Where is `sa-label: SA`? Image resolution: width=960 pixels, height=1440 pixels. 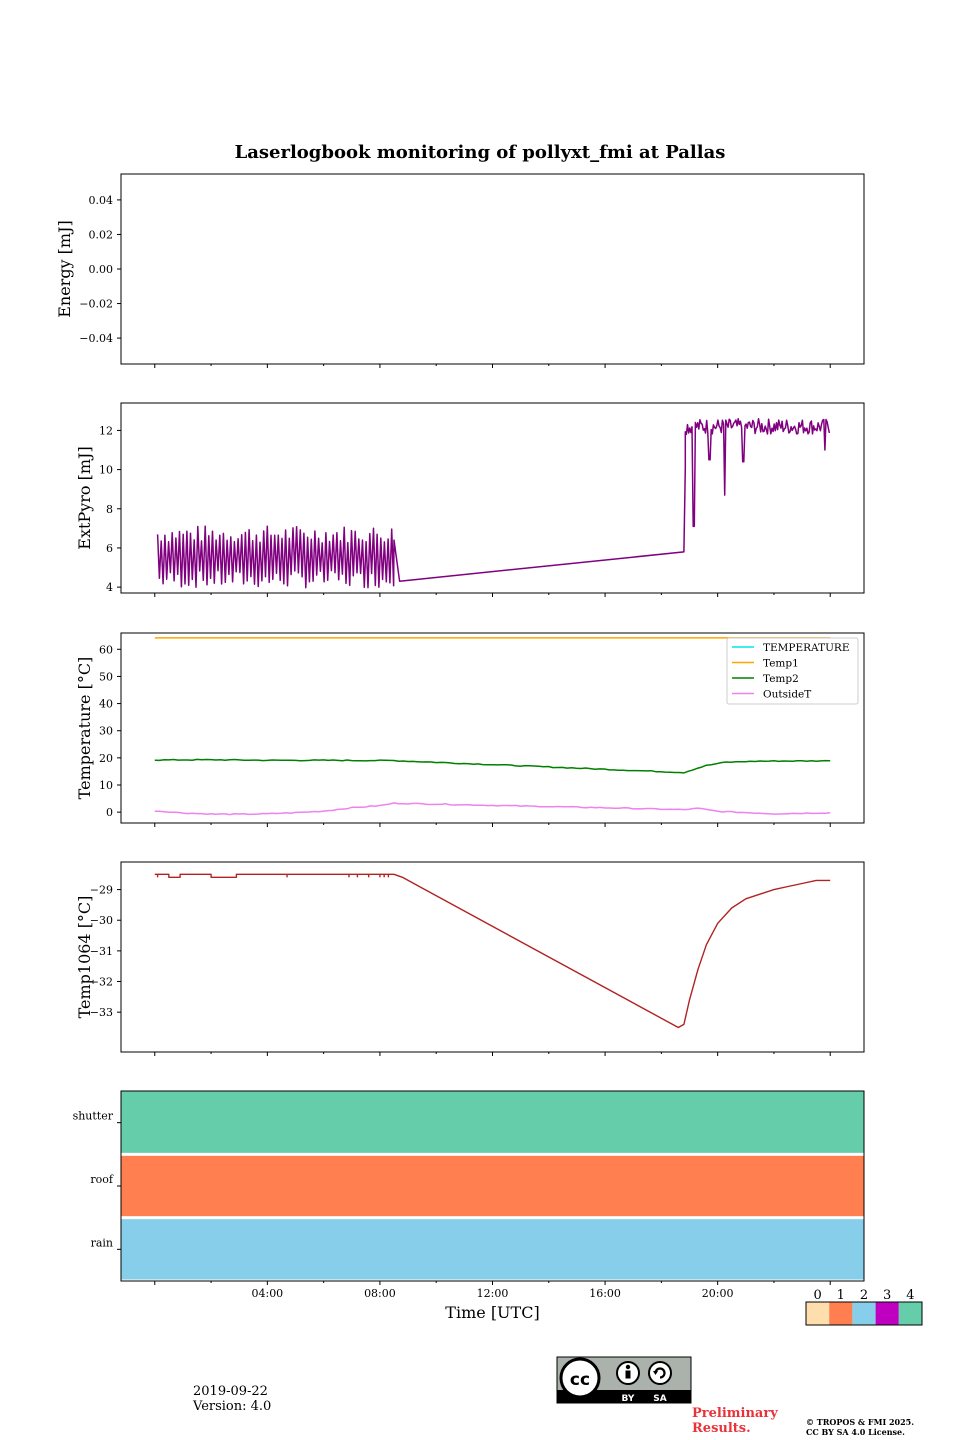 sa-label: SA is located at coordinates (659, 1399).